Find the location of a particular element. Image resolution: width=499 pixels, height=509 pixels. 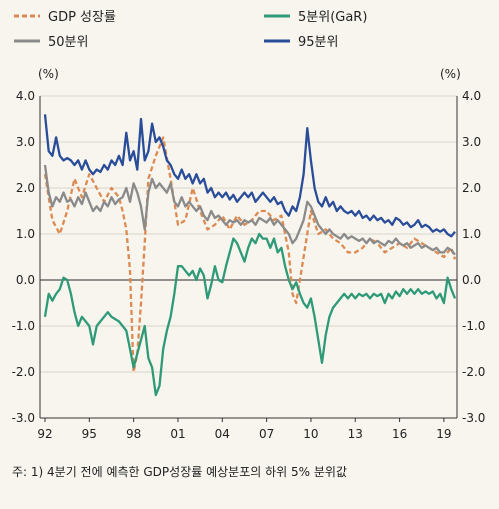

x-tick-label: 19 is located at coordinates (443, 434).